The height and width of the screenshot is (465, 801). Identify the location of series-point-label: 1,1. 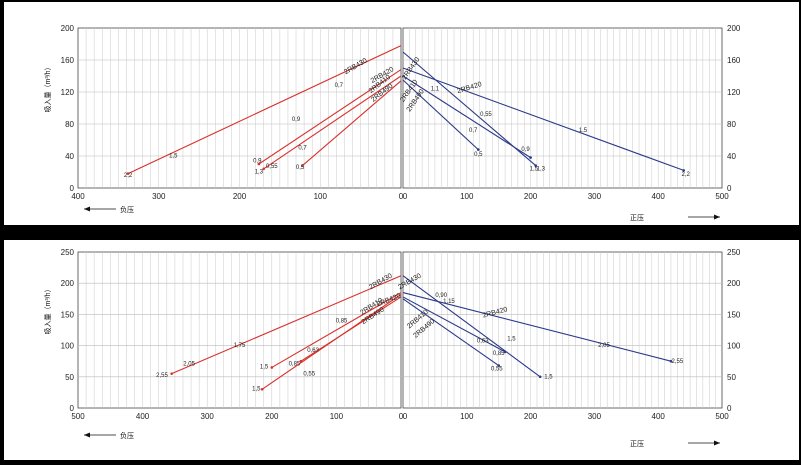
(435, 89).